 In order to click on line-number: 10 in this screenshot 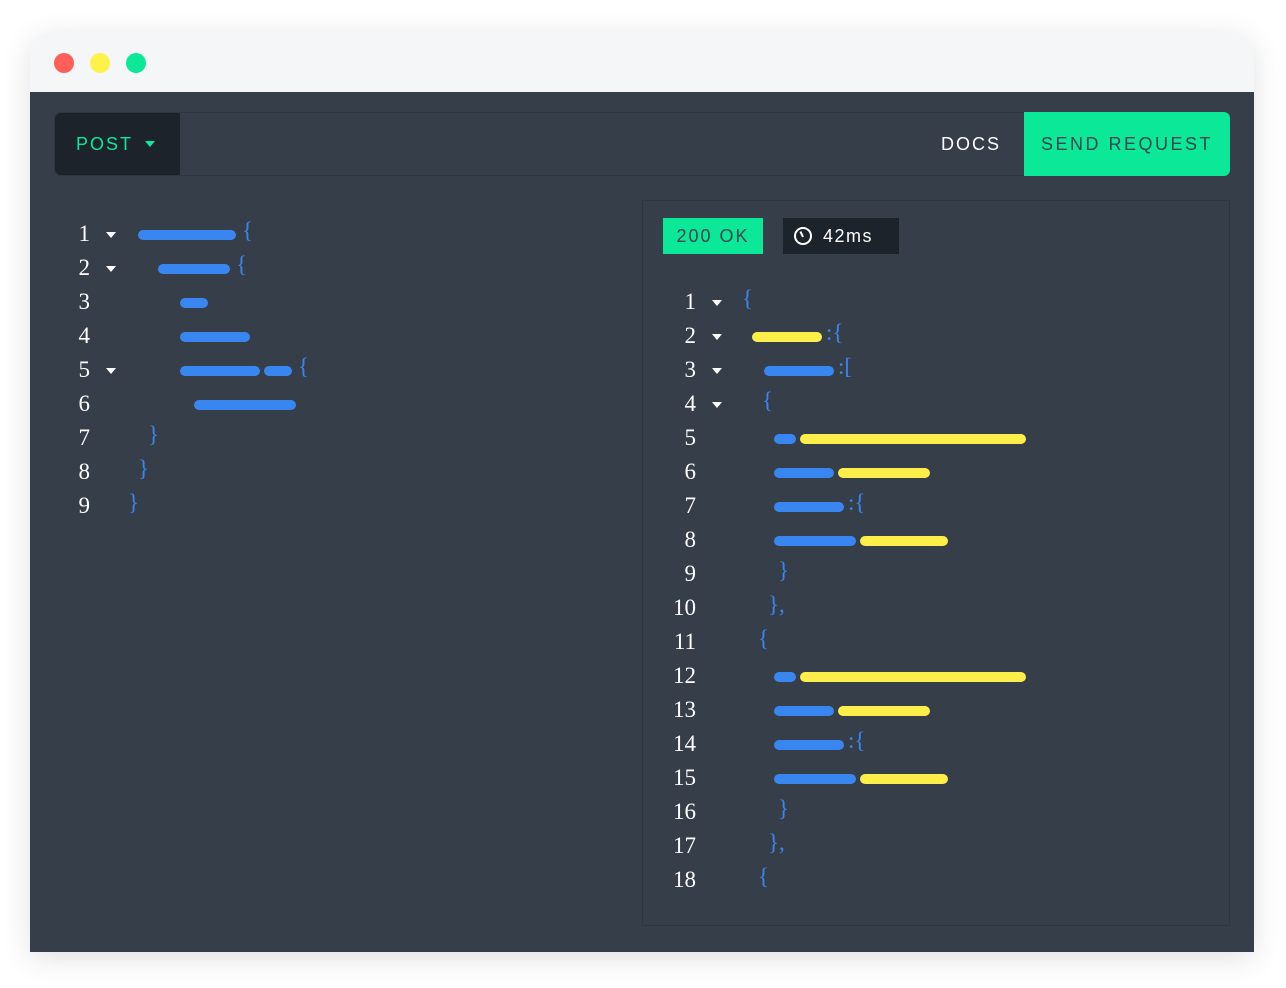, I will do `click(684, 607)`.